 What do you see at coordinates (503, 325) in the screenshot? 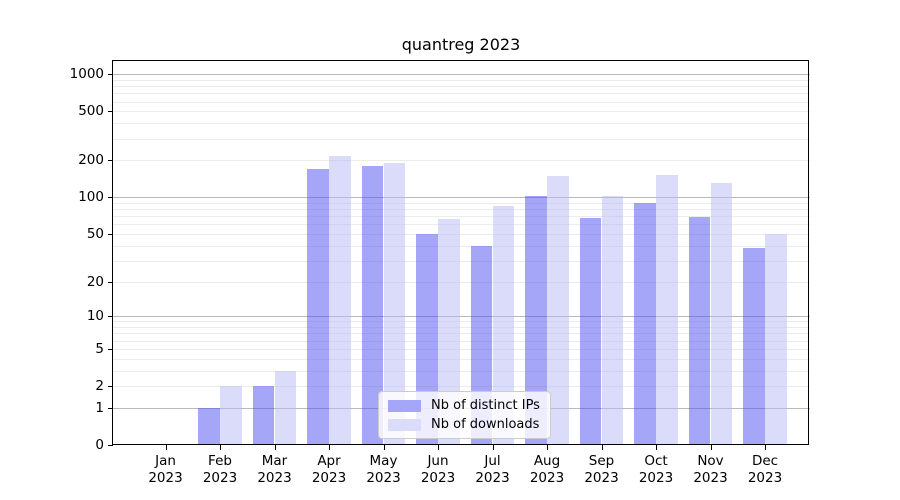
I see `bar-downloads-jul` at bounding box center [503, 325].